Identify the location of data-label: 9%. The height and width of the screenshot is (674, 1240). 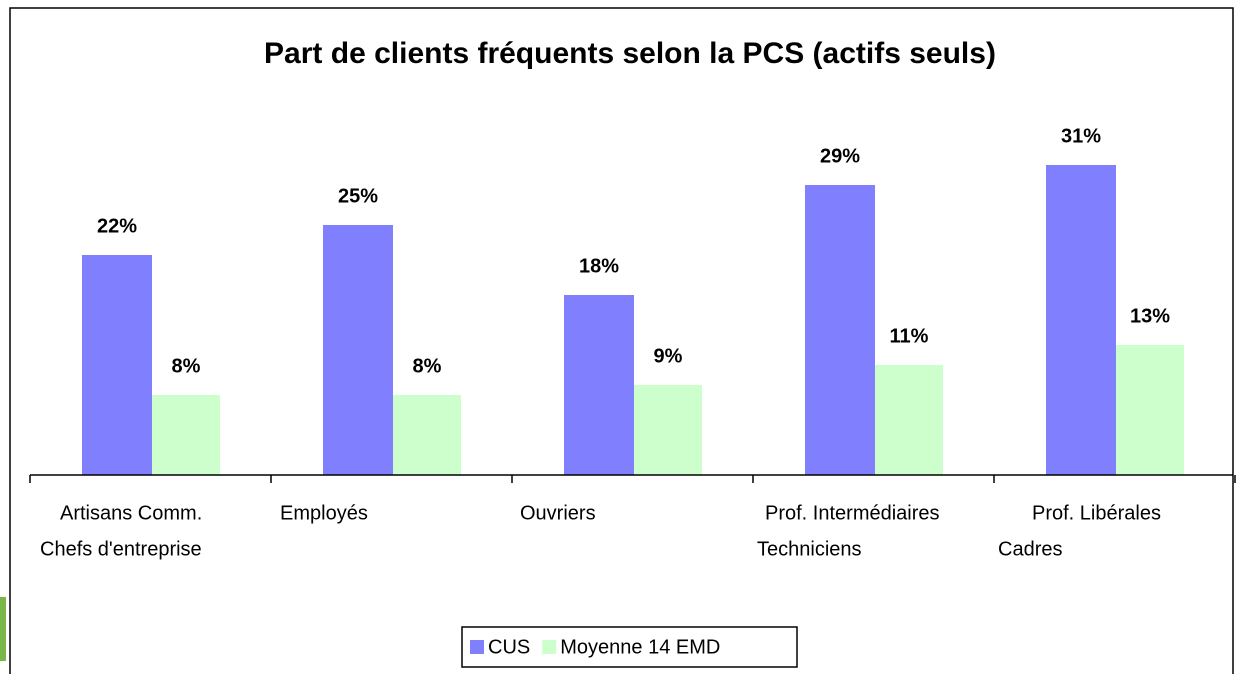
(668, 356).